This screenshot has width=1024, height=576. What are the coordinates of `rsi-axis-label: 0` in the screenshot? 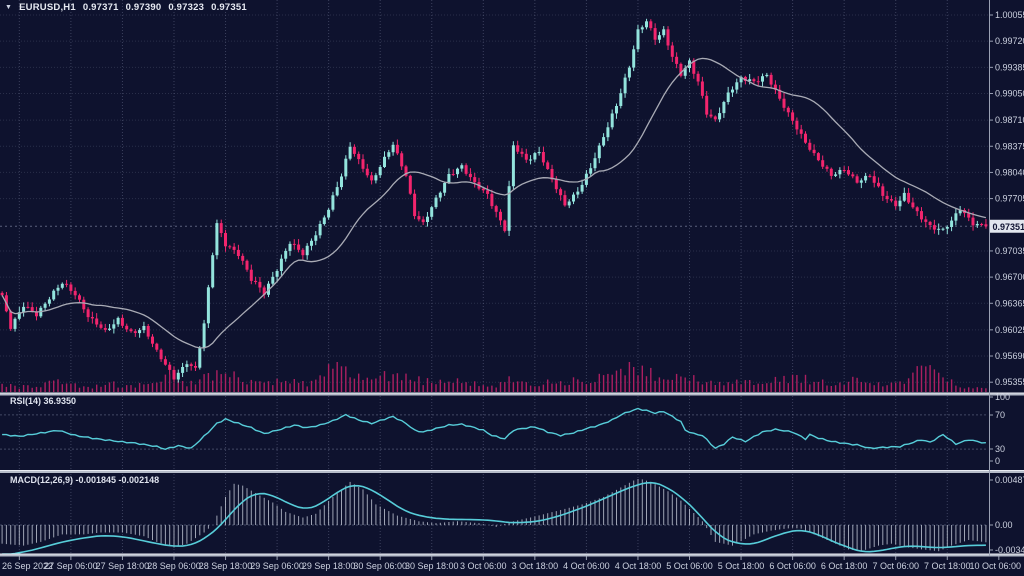 It's located at (997, 461).